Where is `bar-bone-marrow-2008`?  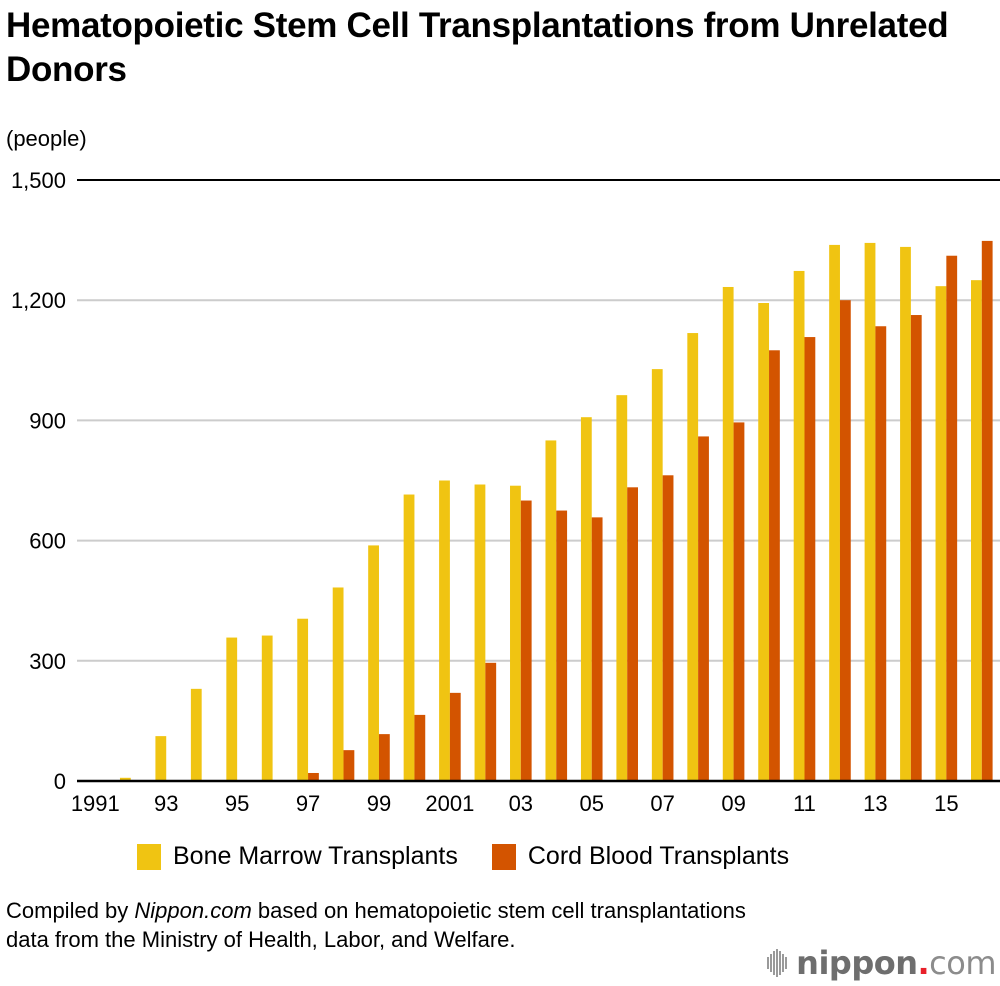
bar-bone-marrow-2008 is located at coordinates (693, 557).